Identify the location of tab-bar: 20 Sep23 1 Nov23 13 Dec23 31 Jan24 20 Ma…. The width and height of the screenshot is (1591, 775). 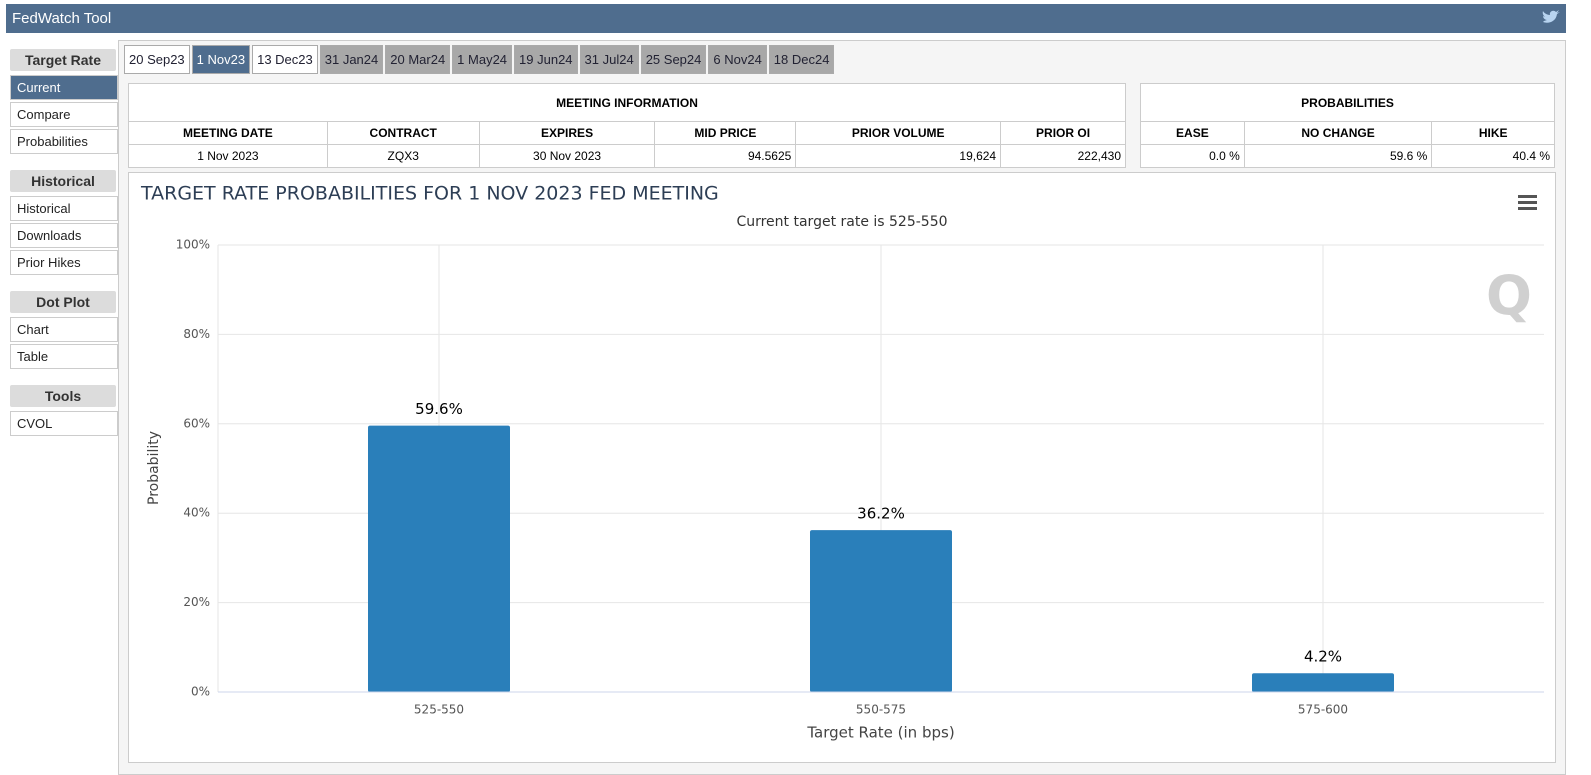
(480, 59).